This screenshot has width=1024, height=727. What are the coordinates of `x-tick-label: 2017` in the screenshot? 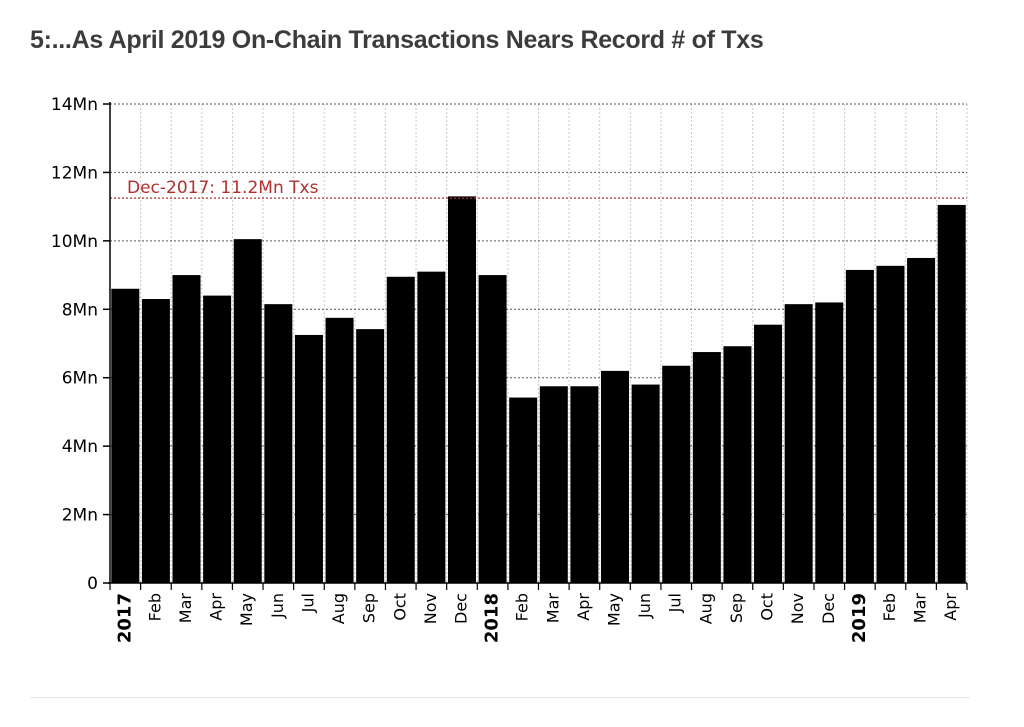 It's located at (124, 618).